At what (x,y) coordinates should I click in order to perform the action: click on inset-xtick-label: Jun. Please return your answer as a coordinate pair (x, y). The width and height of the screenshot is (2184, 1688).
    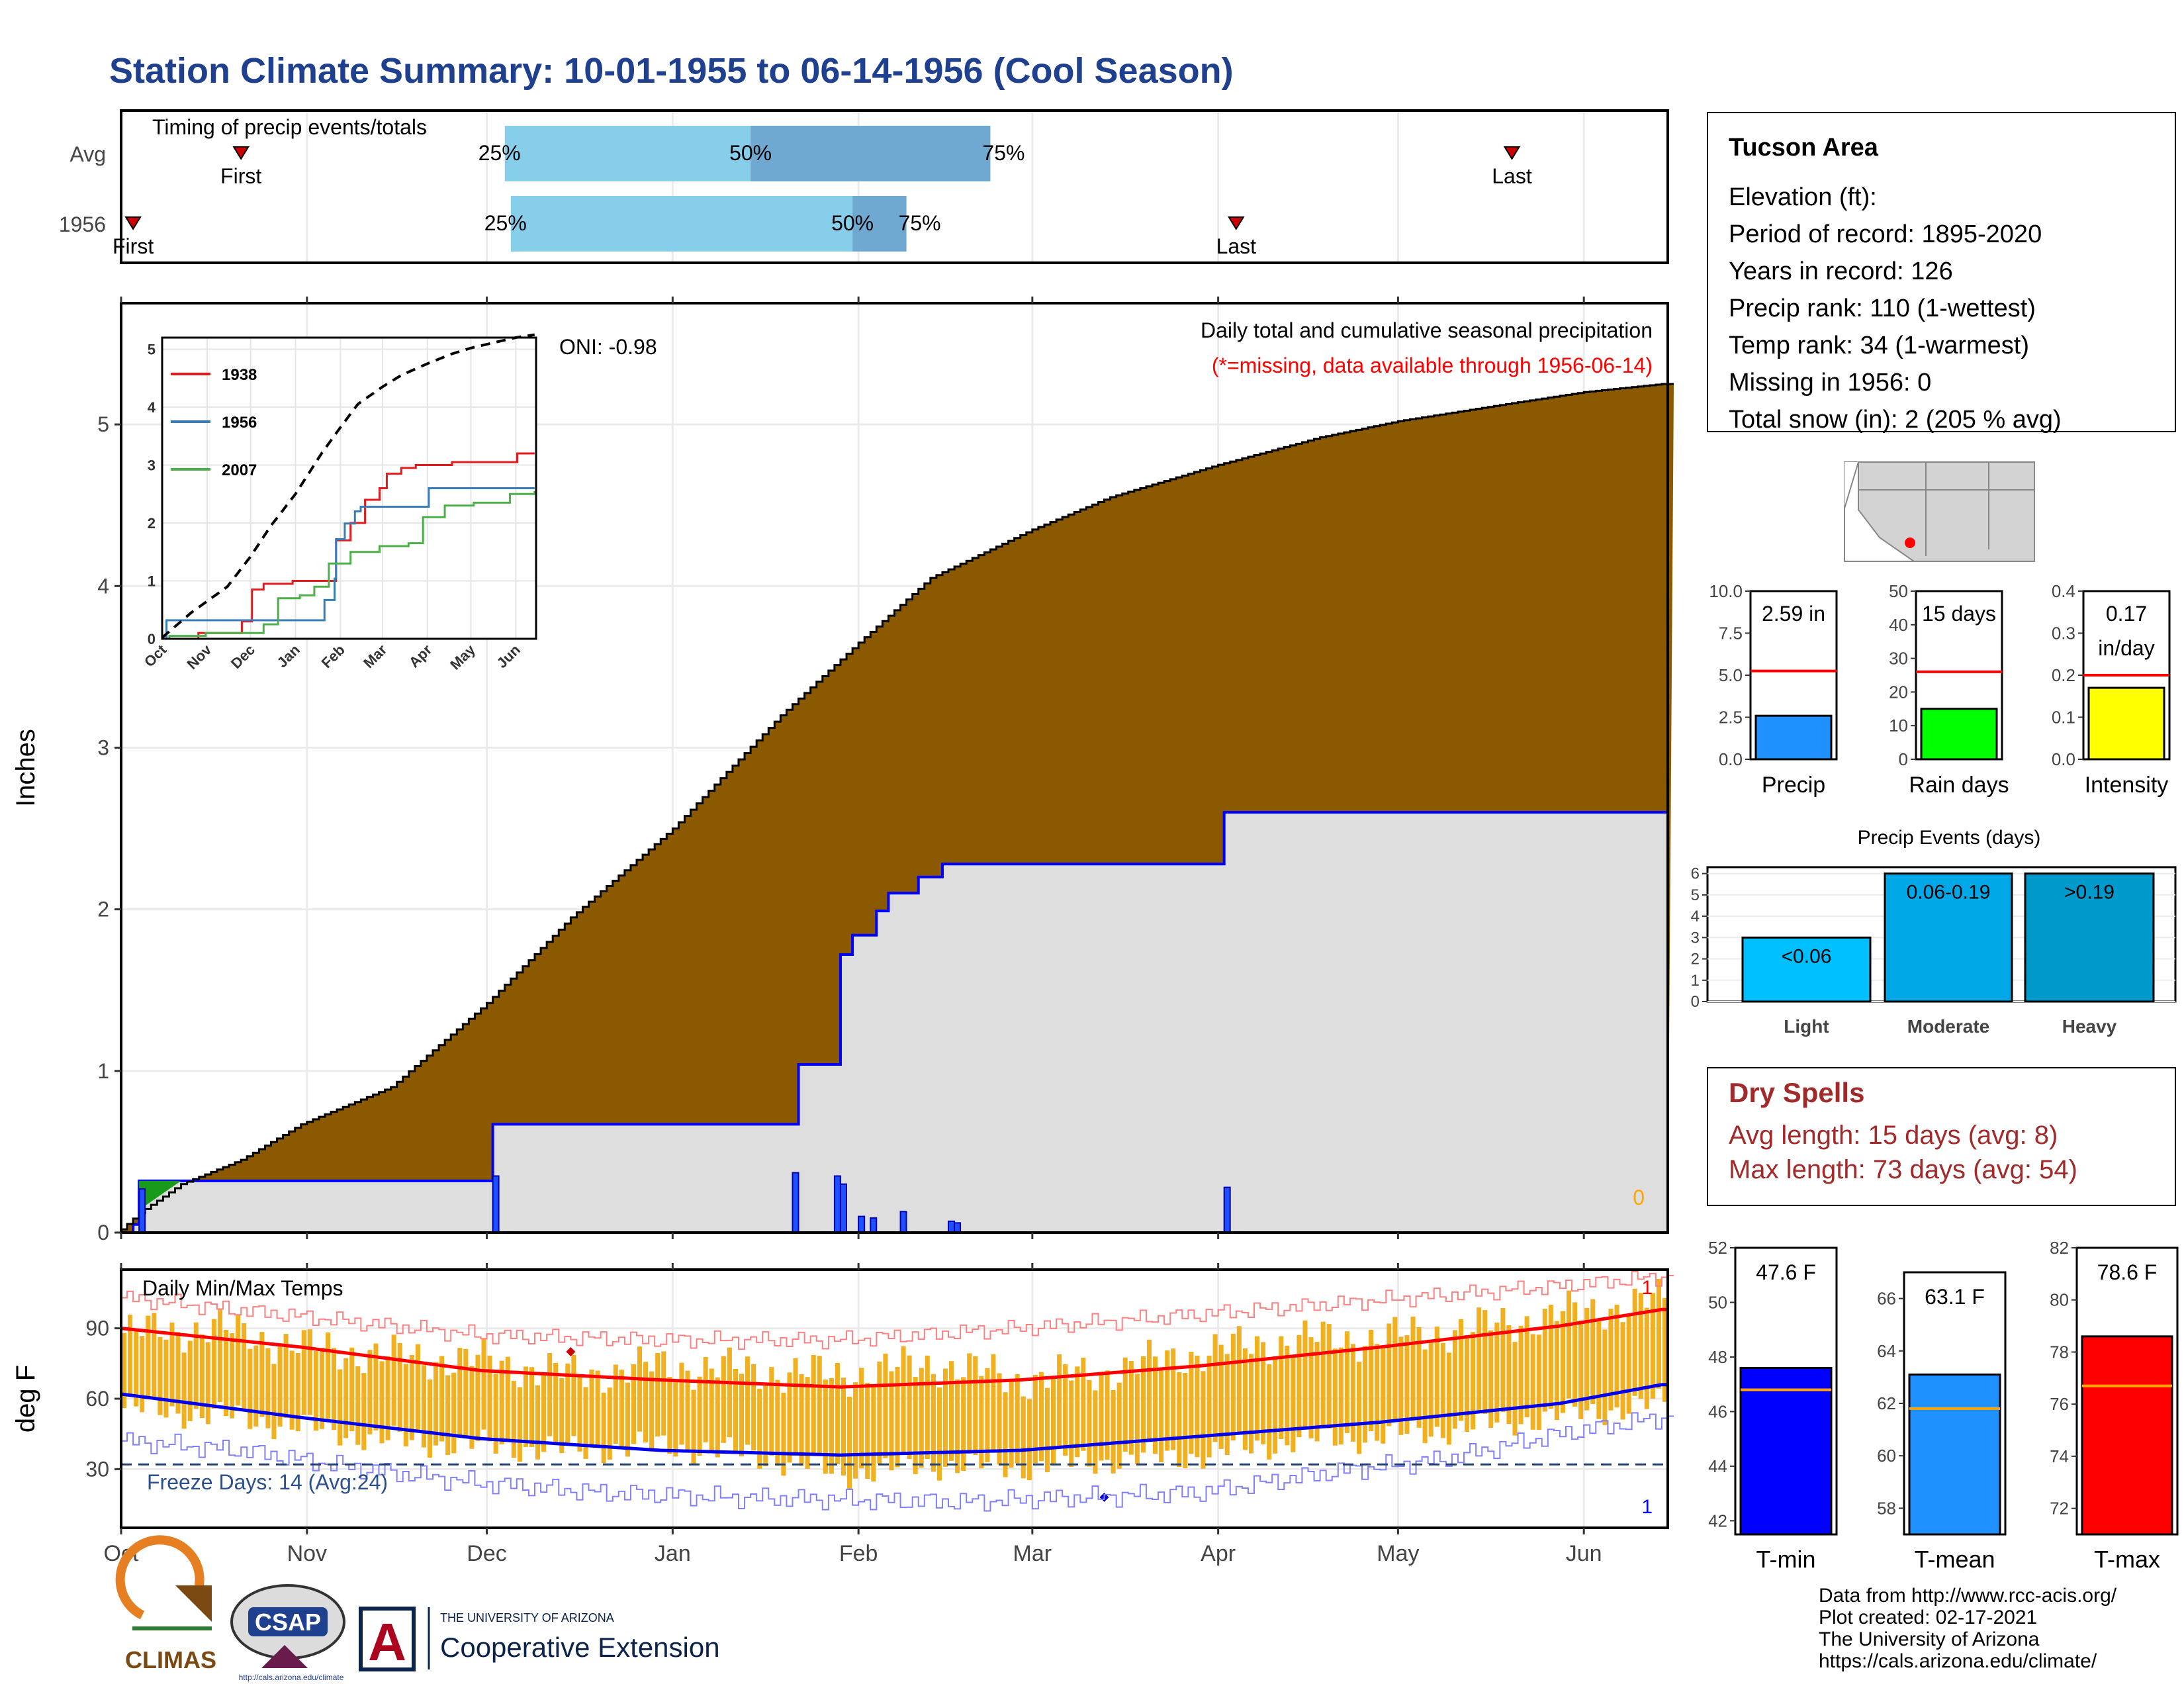
    Looking at the image, I should click on (508, 656).